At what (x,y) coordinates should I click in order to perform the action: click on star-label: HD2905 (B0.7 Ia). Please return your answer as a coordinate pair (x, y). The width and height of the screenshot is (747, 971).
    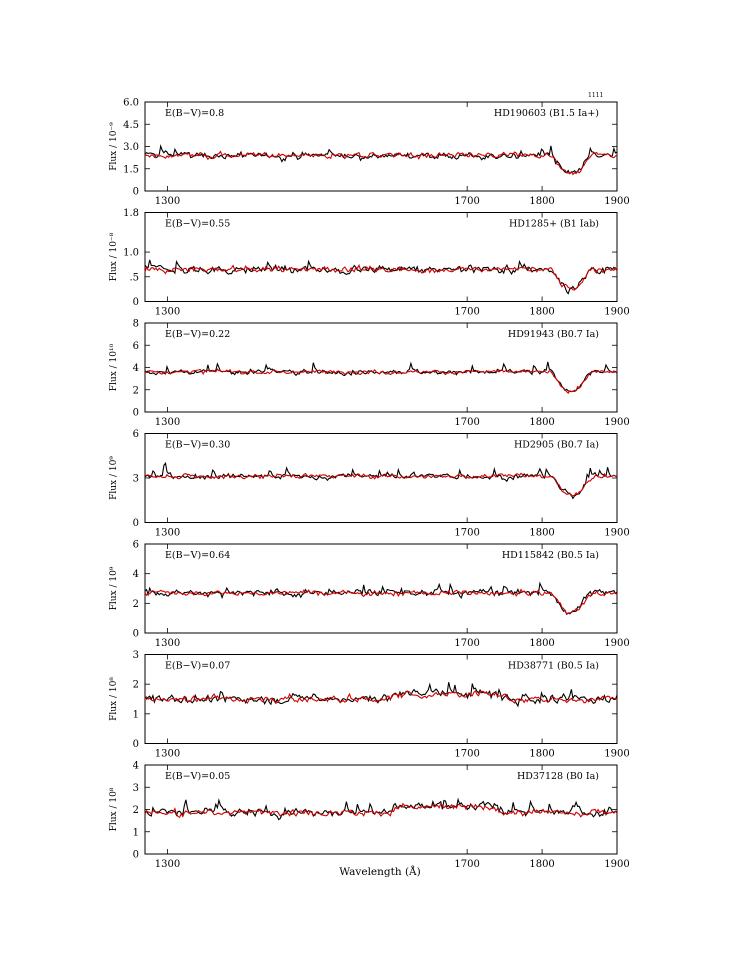
    Looking at the image, I should click on (556, 445).